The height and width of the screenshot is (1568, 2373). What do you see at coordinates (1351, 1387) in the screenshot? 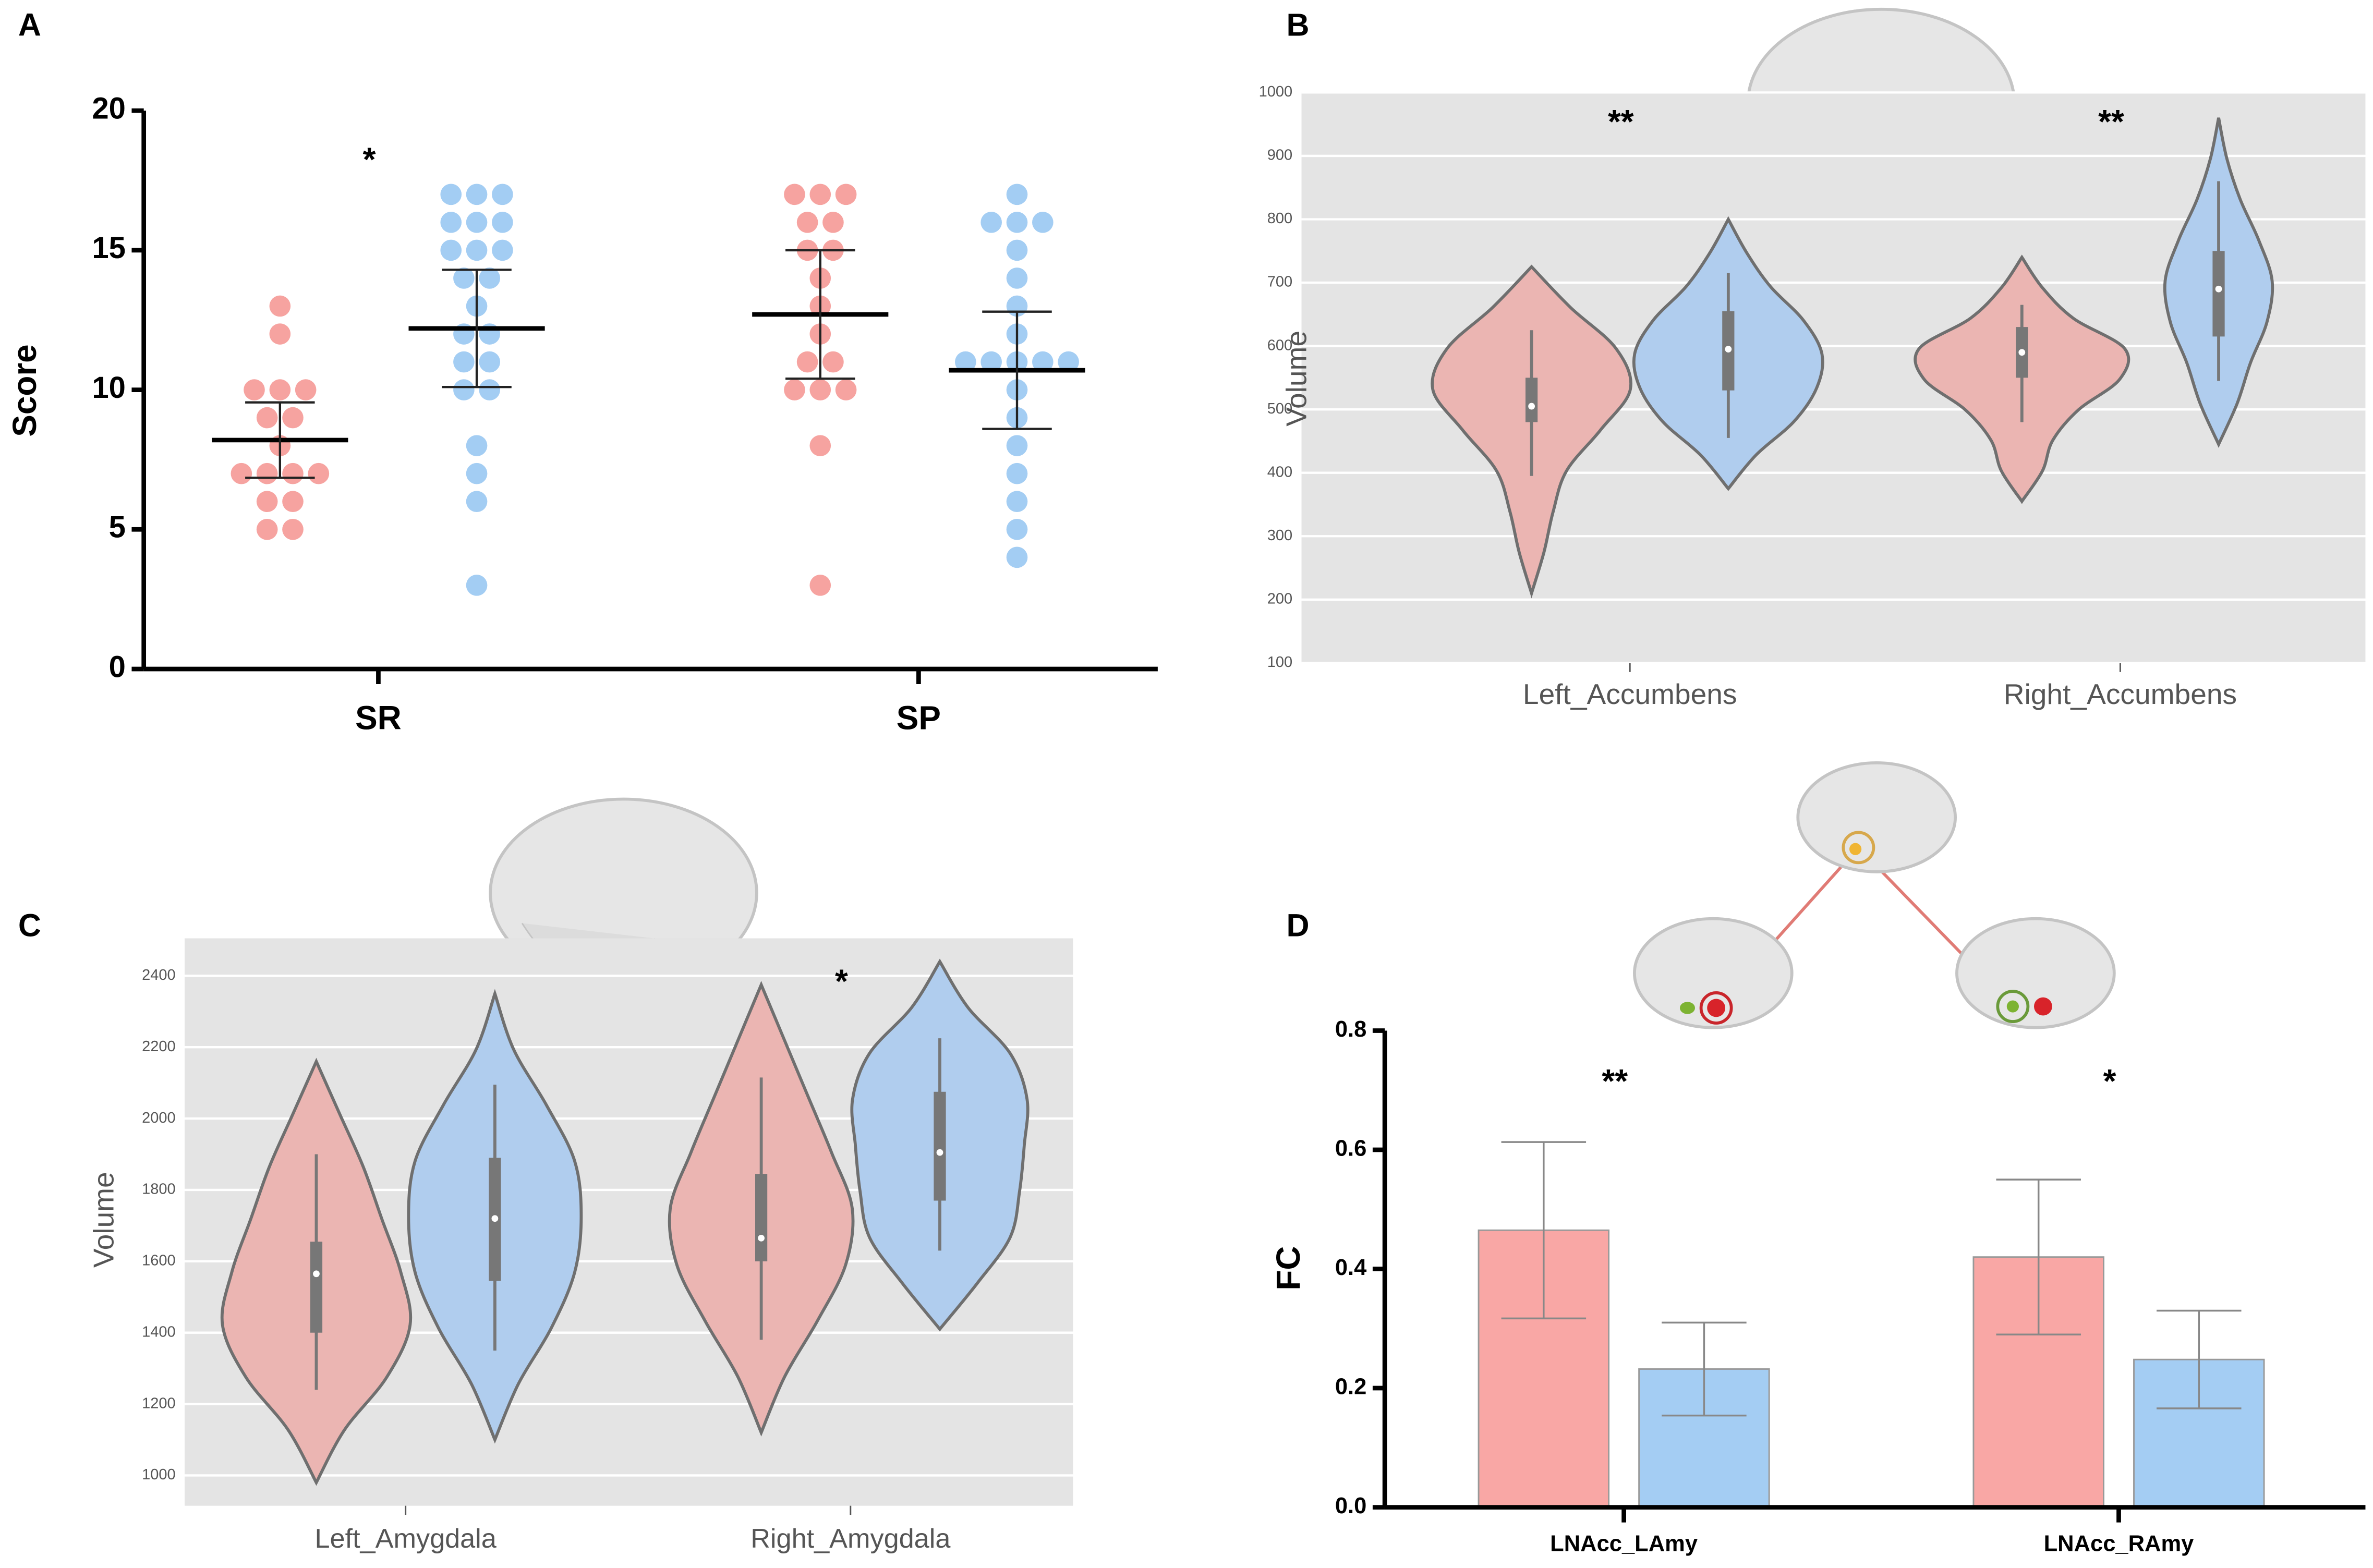
I see `y-tick-label: 0.2` at bounding box center [1351, 1387].